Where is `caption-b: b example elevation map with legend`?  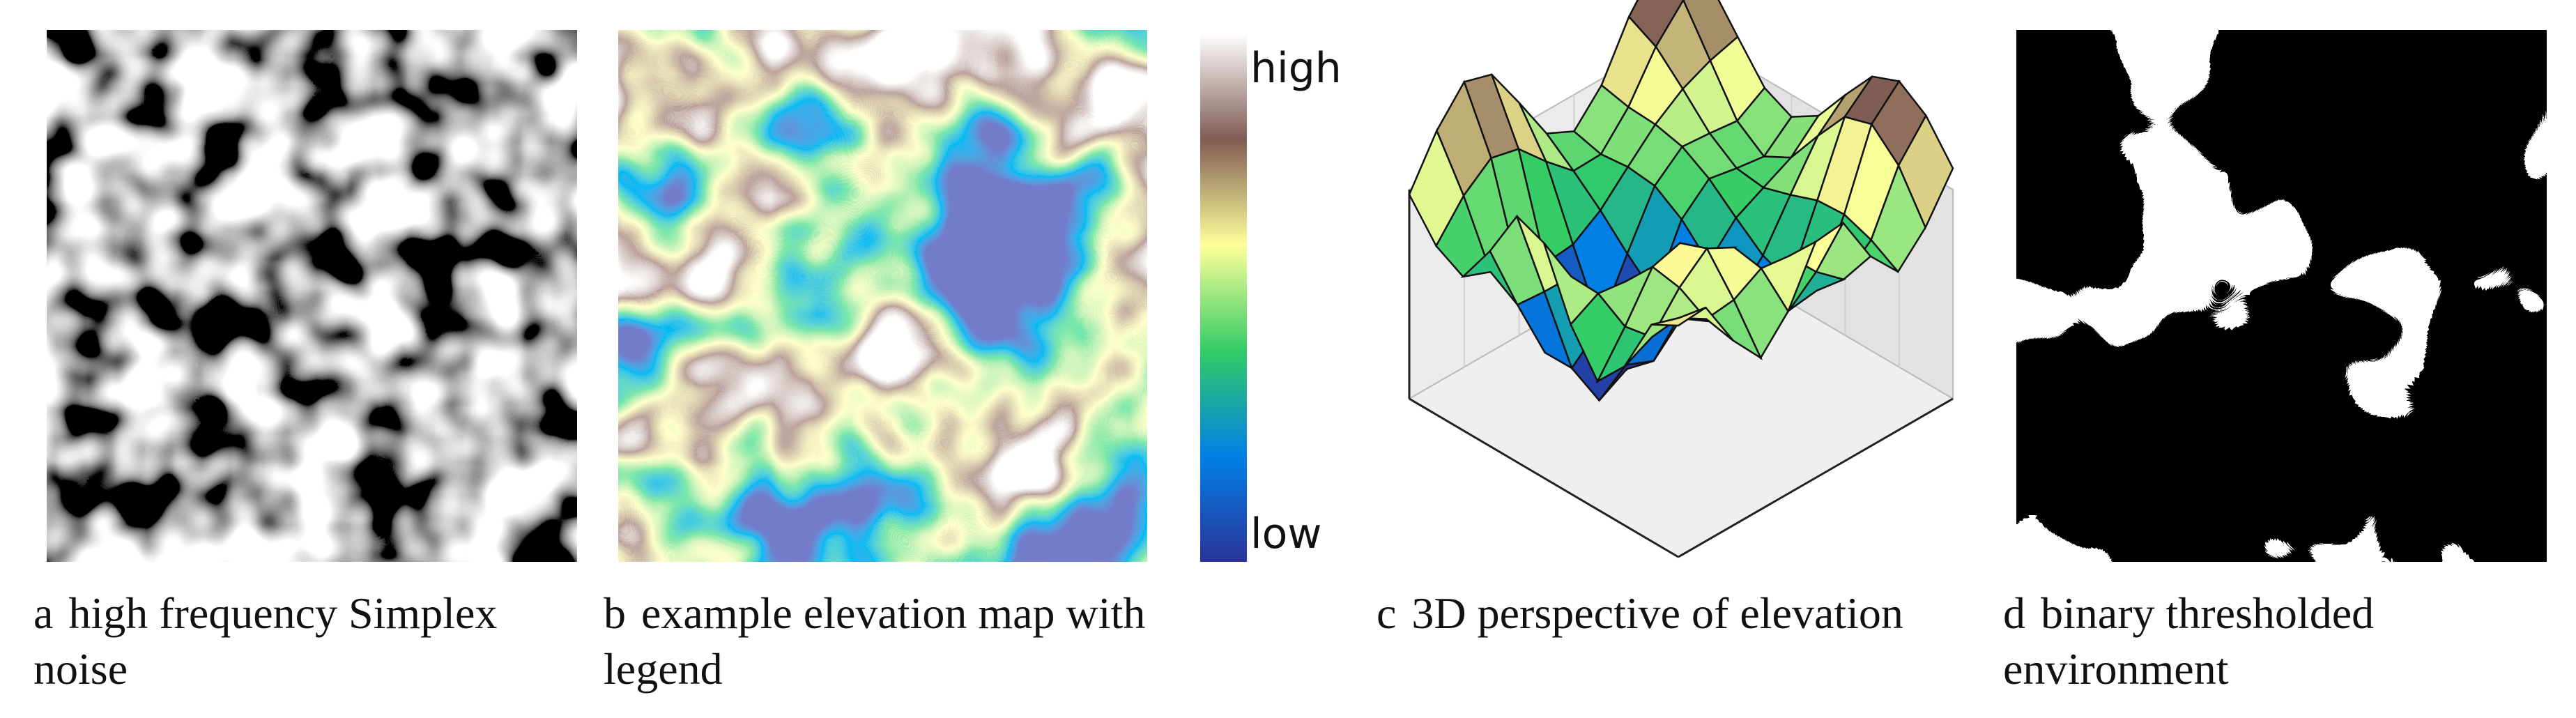
caption-b: b example elevation map with legend is located at coordinates (932, 642).